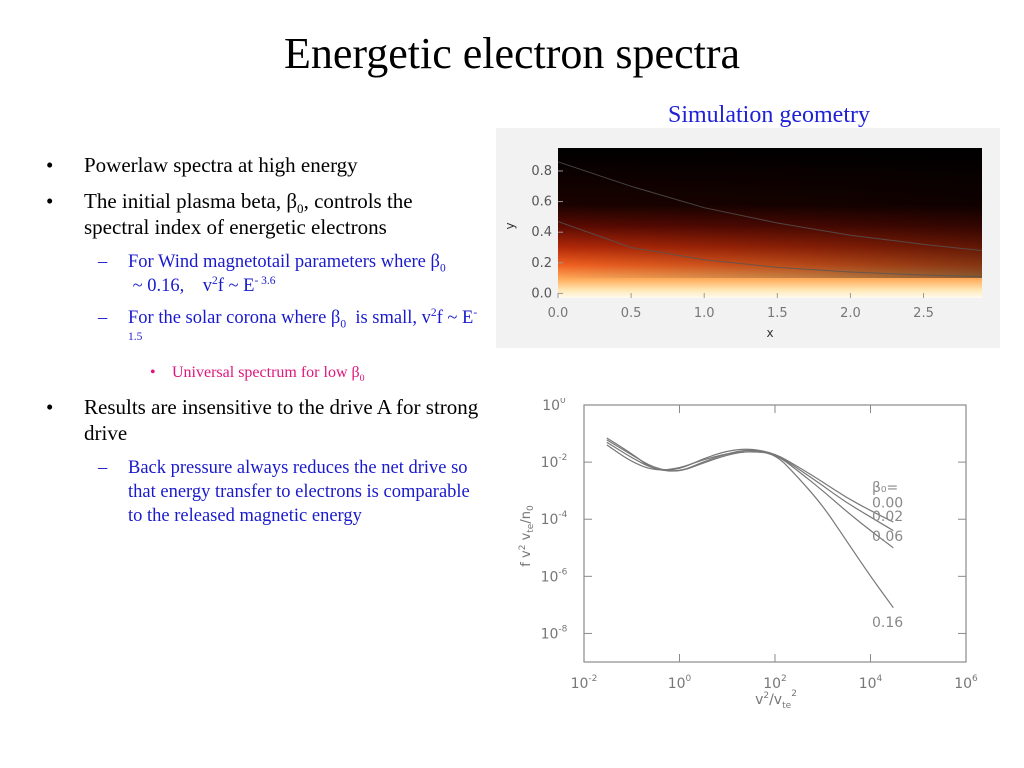  I want to click on heatmap-shading, so click(770, 213).